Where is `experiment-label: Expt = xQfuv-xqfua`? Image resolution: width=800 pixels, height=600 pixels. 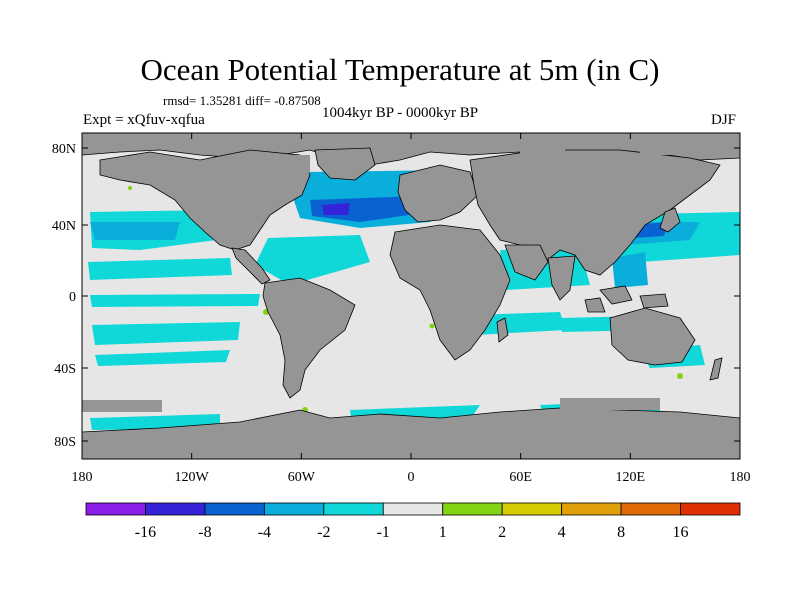
experiment-label: Expt = xQfuv-xqfua is located at coordinates (144, 120).